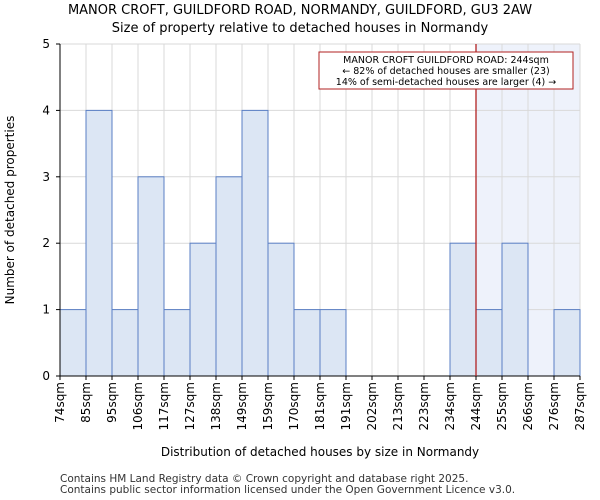 This screenshot has width=600, height=500. Describe the element at coordinates (424, 406) in the screenshot. I see `x-tick-label: 223sqm` at that location.